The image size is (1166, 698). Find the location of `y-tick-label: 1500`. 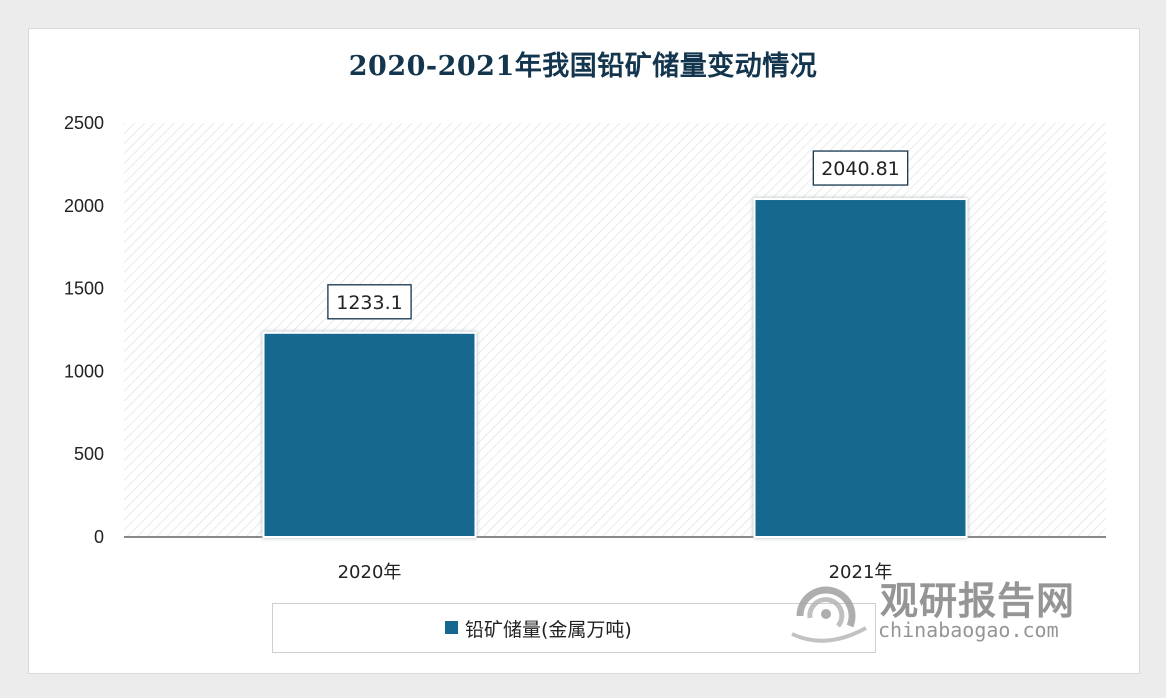

y-tick-label: 1500 is located at coordinates (84, 289).